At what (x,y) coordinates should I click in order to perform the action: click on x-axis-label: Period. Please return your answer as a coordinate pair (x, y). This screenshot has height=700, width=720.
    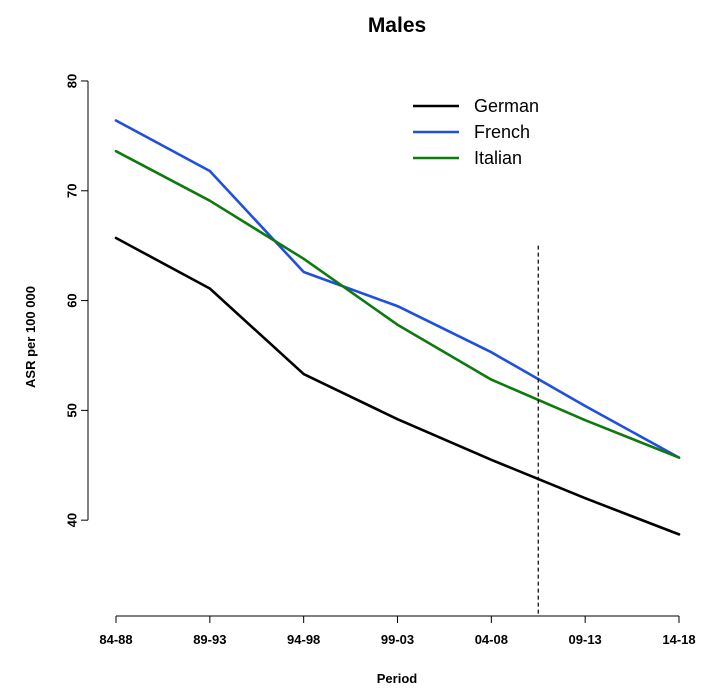
    Looking at the image, I should click on (397, 678).